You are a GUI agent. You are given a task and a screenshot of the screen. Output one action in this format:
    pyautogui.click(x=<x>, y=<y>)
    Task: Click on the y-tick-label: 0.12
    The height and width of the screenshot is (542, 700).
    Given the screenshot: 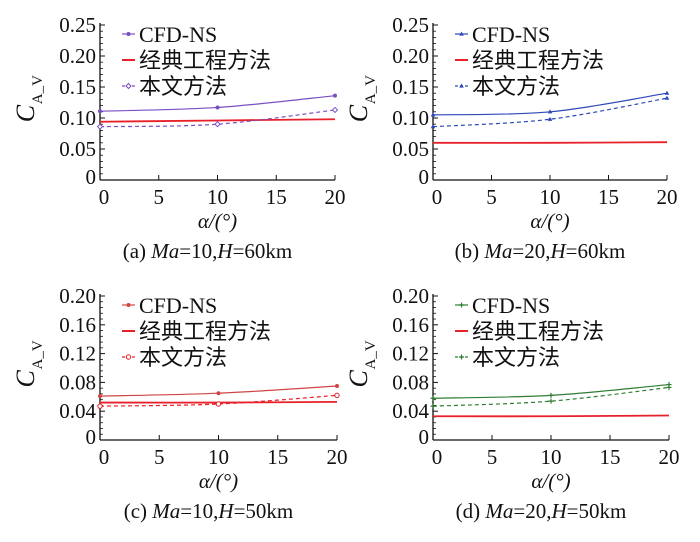 What is the action you would take?
    pyautogui.click(x=410, y=354)
    